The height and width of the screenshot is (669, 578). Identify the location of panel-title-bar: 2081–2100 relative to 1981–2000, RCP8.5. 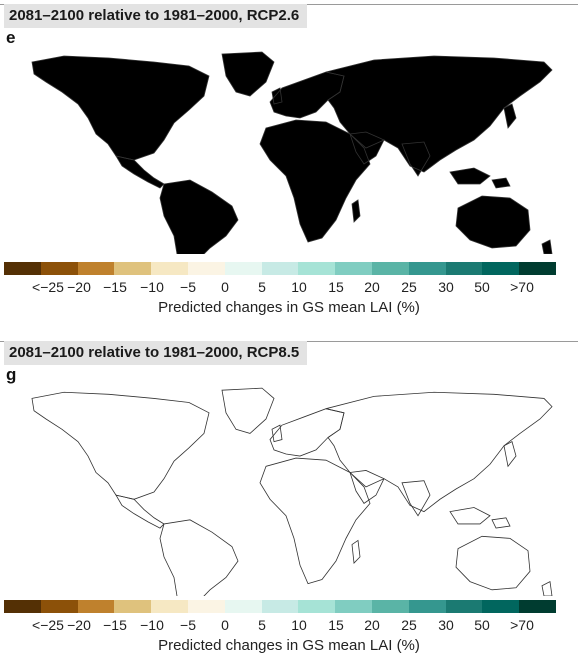
(289, 351).